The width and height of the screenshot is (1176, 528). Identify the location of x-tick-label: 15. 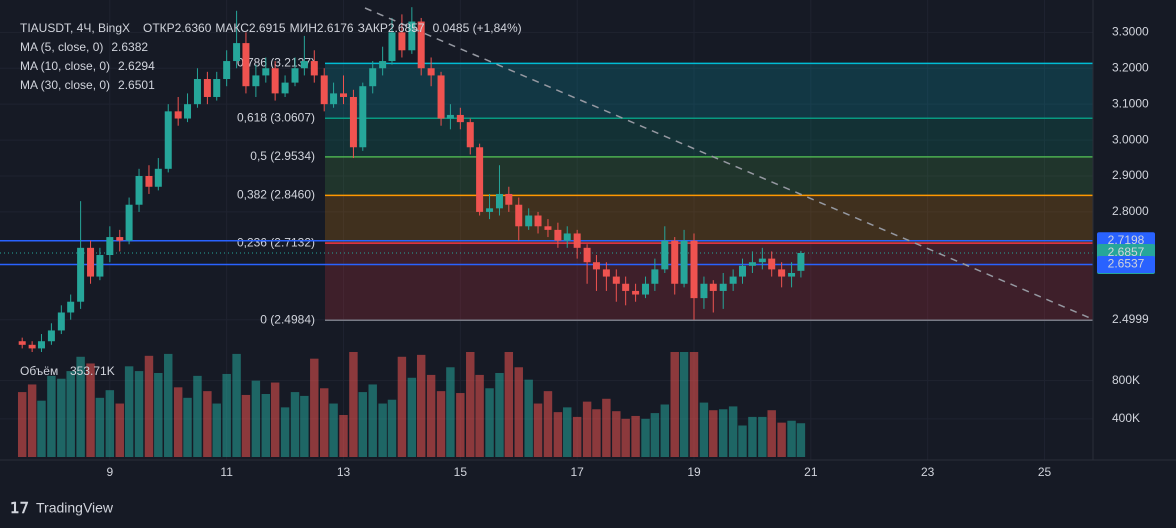
(461, 472).